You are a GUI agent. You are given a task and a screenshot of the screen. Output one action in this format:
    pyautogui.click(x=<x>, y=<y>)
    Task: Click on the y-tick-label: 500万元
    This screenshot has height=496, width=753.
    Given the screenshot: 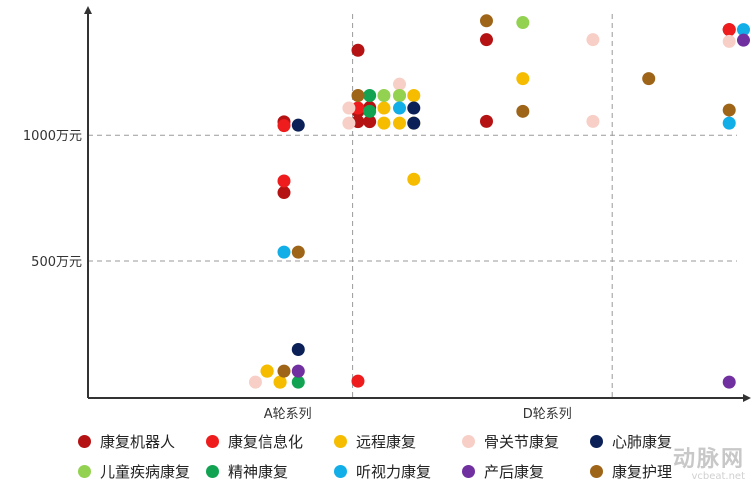 What is the action you would take?
    pyautogui.click(x=56, y=262)
    